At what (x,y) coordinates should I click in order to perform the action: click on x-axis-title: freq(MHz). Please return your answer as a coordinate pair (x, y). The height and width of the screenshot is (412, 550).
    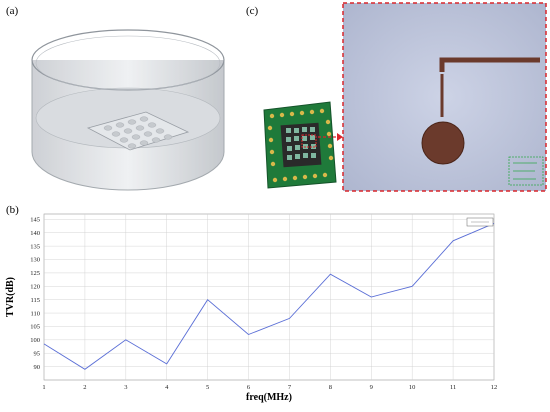
    Looking at the image, I should click on (269, 397).